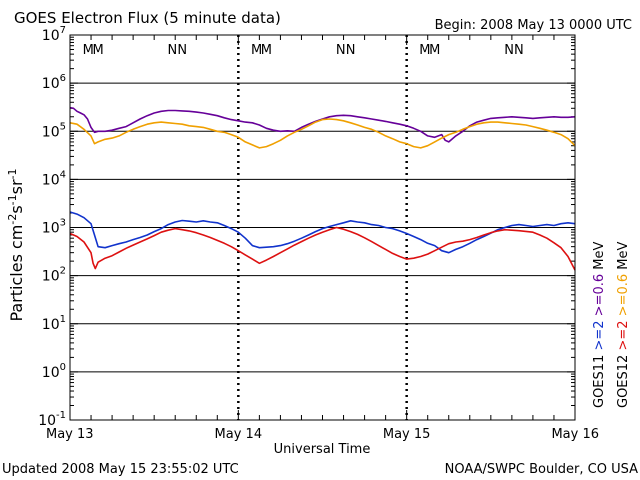 The width and height of the screenshot is (640, 480). Describe the element at coordinates (54, 34) in the screenshot. I see `y-tick-label: 10⁷` at that location.